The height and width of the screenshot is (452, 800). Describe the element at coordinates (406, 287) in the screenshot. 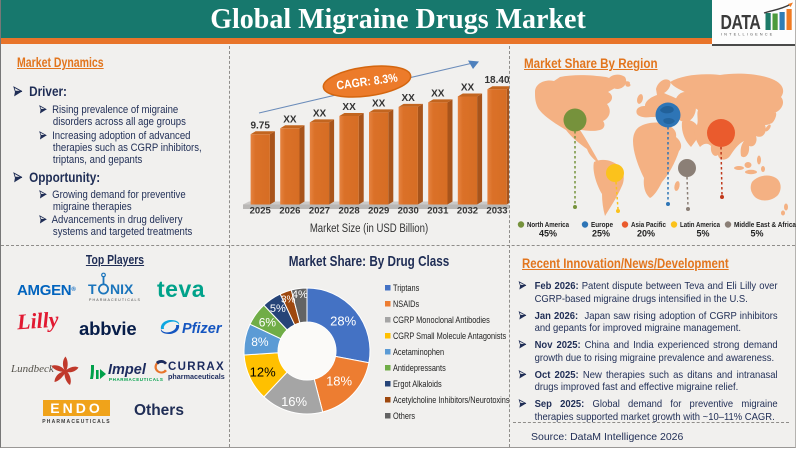

I see `svg-text: Triptans` at that location.